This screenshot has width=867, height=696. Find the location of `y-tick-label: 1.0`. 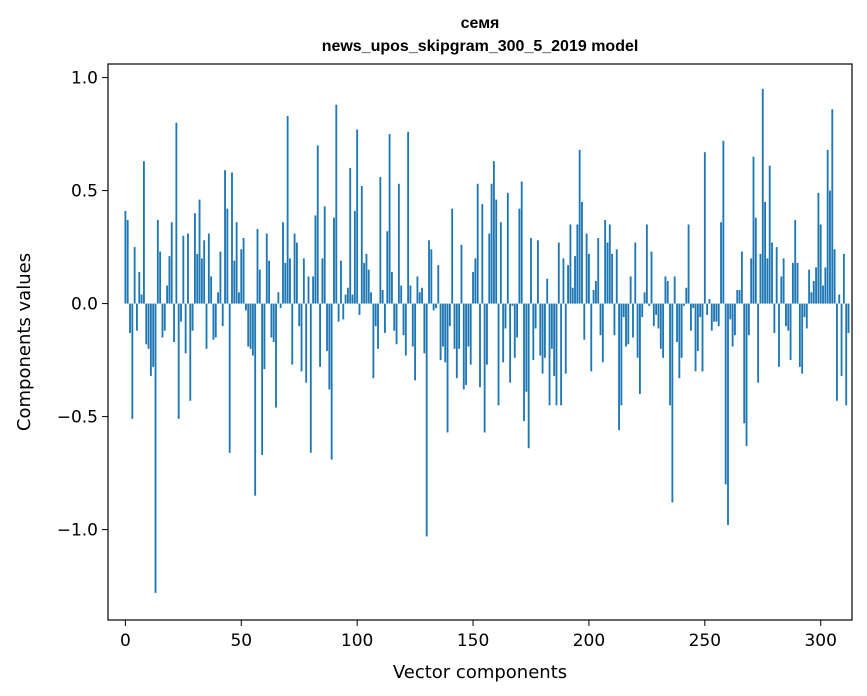

y-tick-label: 1.0 is located at coordinates (84, 79).